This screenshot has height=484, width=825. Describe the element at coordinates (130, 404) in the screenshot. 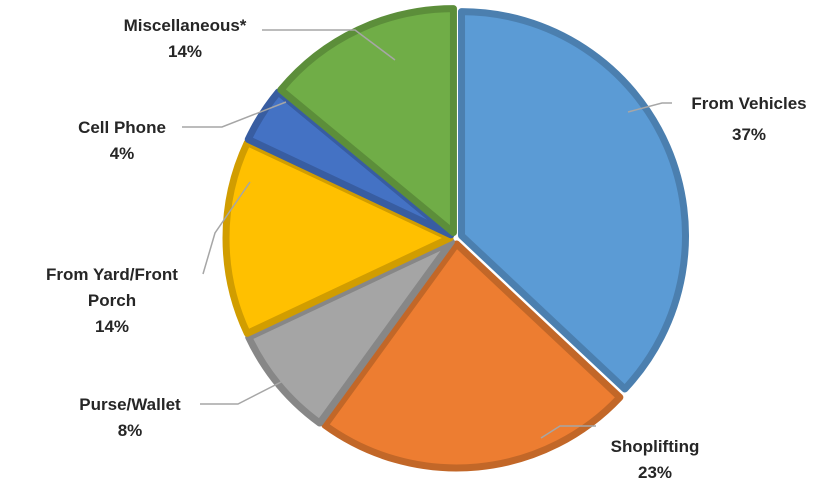

I see `label-purse-name: Purse/Wallet` at that location.